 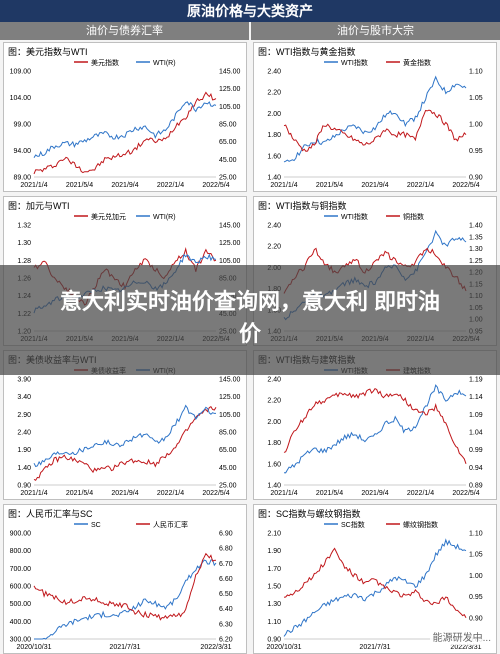 What do you see at coordinates (476, 555) in the screenshot?
I see `right-tick-label: 1.05` at bounding box center [476, 555].